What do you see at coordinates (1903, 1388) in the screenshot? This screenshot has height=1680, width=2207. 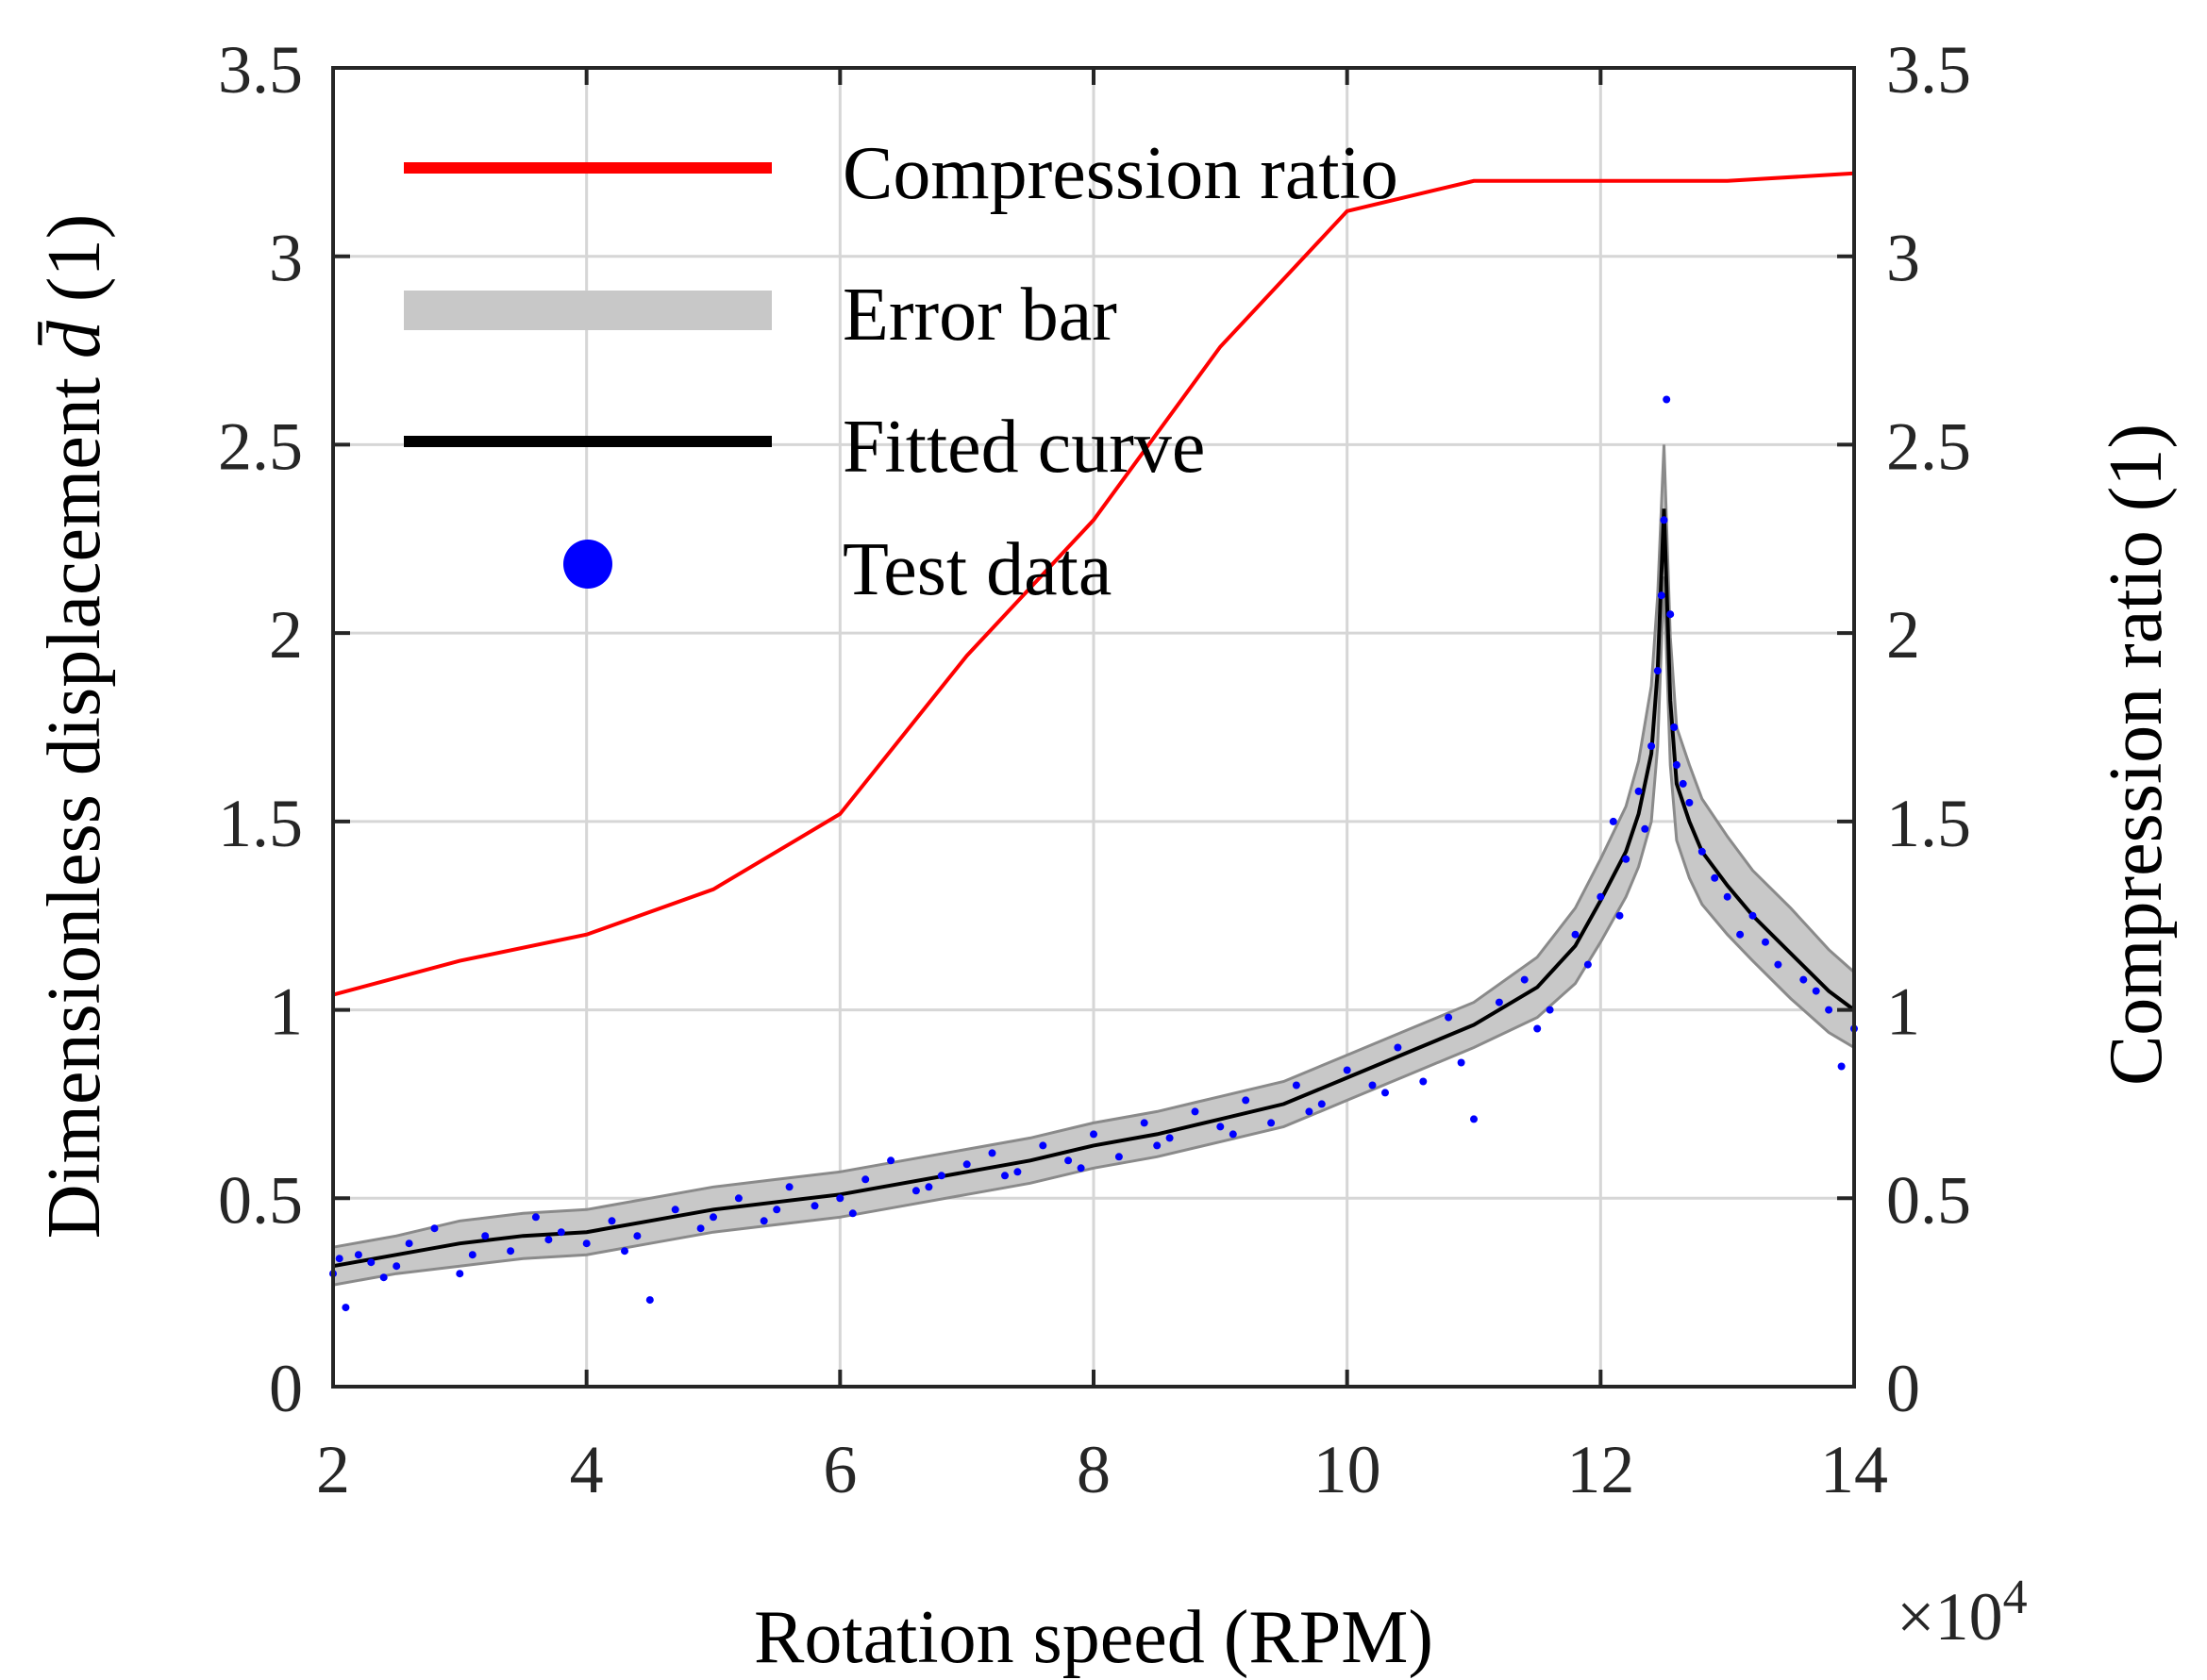 I see `y-right-tick-label: 0` at bounding box center [1903, 1388].